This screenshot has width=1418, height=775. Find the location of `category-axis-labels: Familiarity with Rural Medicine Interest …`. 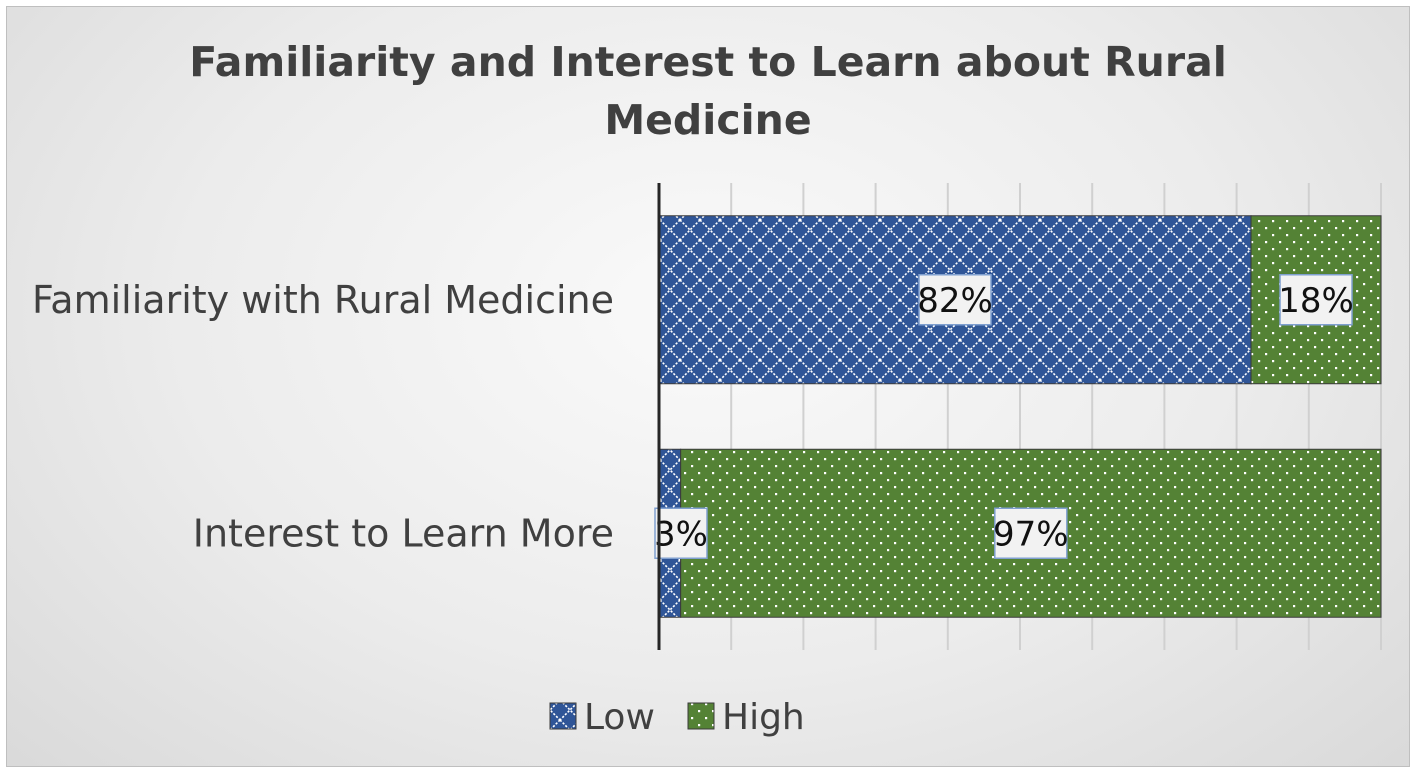

category-axis-labels: Familiarity with Rural Medicine Interest … is located at coordinates (323, 417).